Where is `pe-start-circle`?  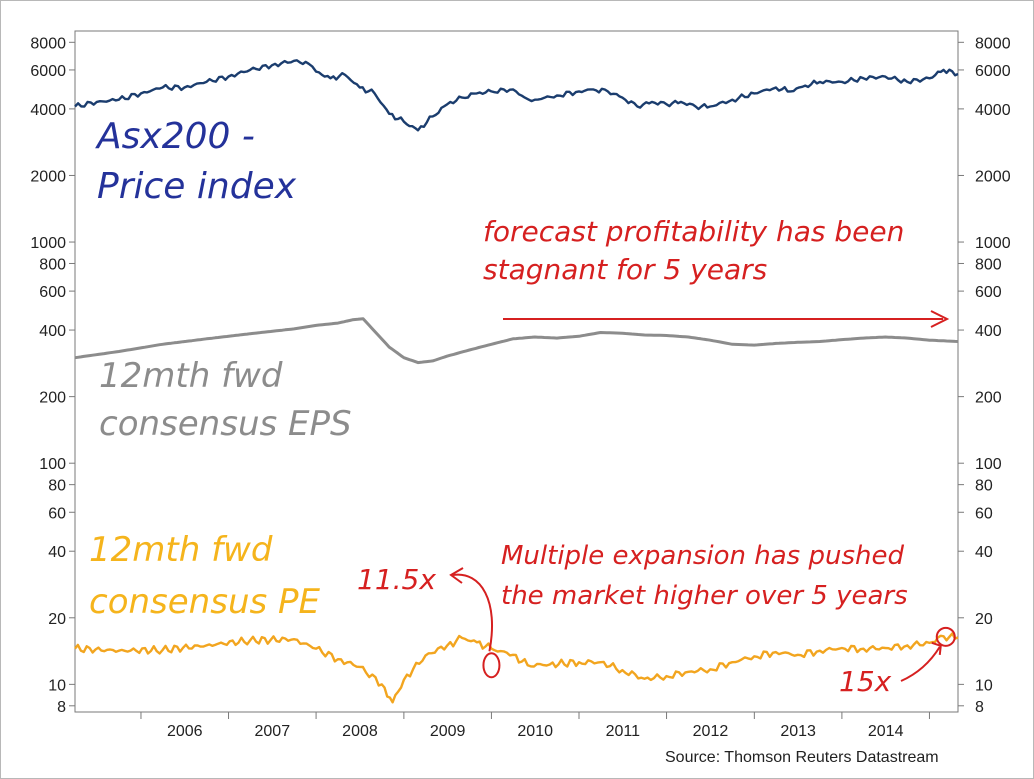
pe-start-circle is located at coordinates (491, 665).